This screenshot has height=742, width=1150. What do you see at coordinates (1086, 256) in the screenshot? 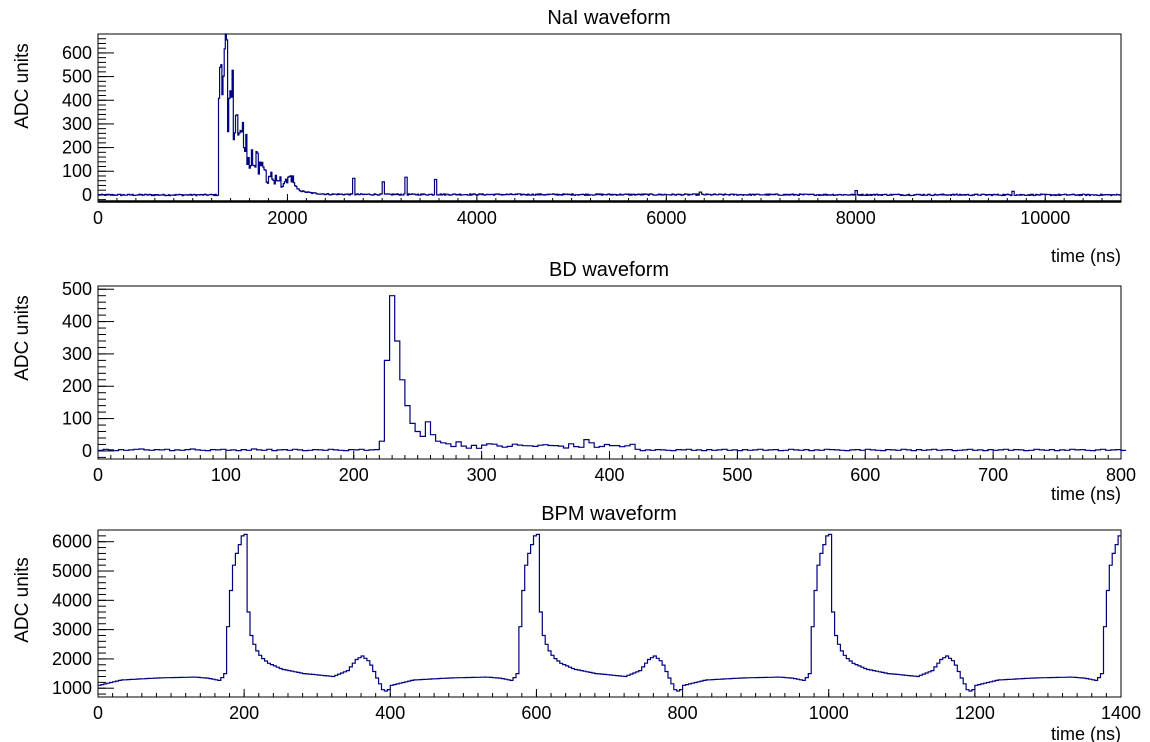
I see `nai-x-axis-label: time (ns)` at bounding box center [1086, 256].